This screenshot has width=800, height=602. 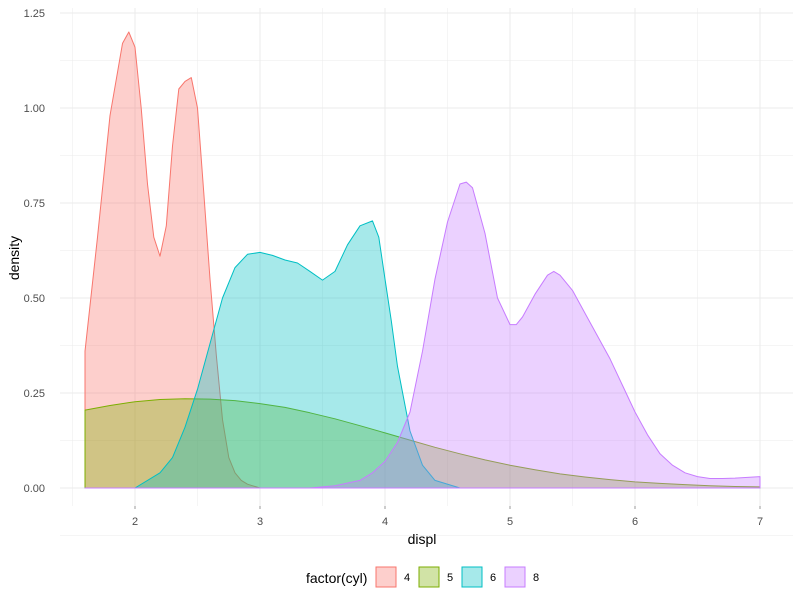 What do you see at coordinates (260, 522) in the screenshot?
I see `x-tick-label: 3` at bounding box center [260, 522].